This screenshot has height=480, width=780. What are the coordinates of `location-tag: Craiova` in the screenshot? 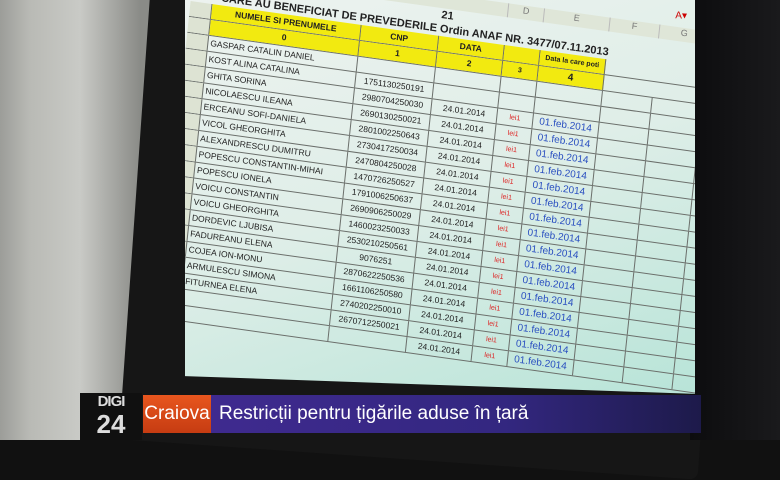 It's located at (177, 414).